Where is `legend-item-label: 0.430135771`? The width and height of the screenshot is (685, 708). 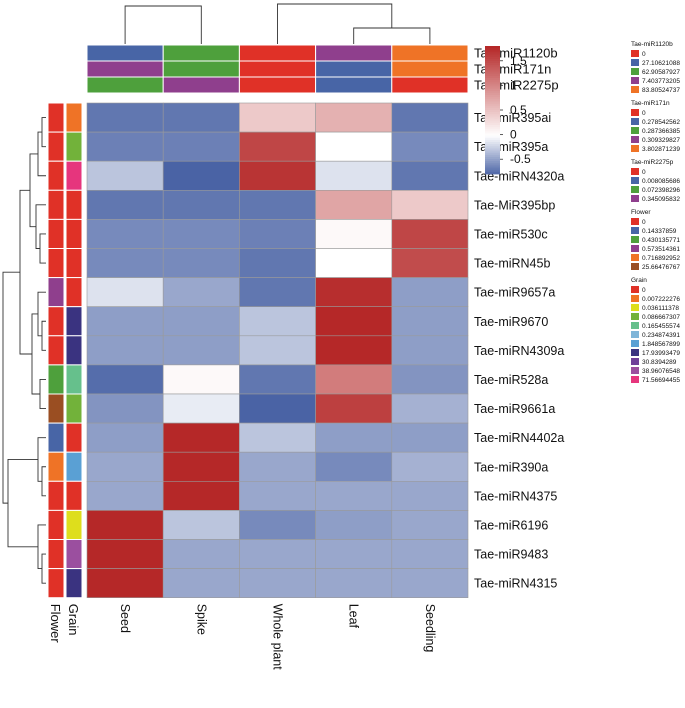 legend-item-label: 0.430135771 is located at coordinates (661, 240).